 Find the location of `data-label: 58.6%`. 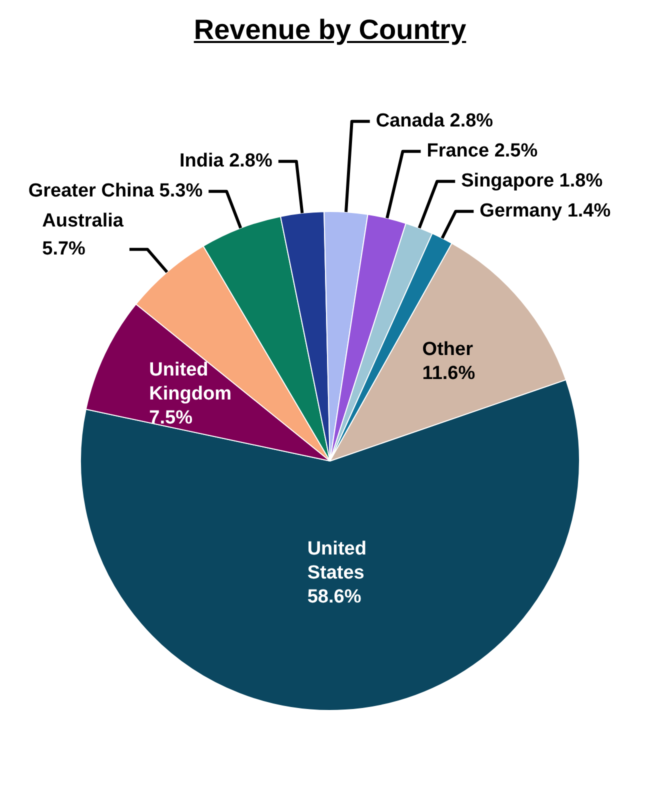

data-label: 58.6% is located at coordinates (334, 597).